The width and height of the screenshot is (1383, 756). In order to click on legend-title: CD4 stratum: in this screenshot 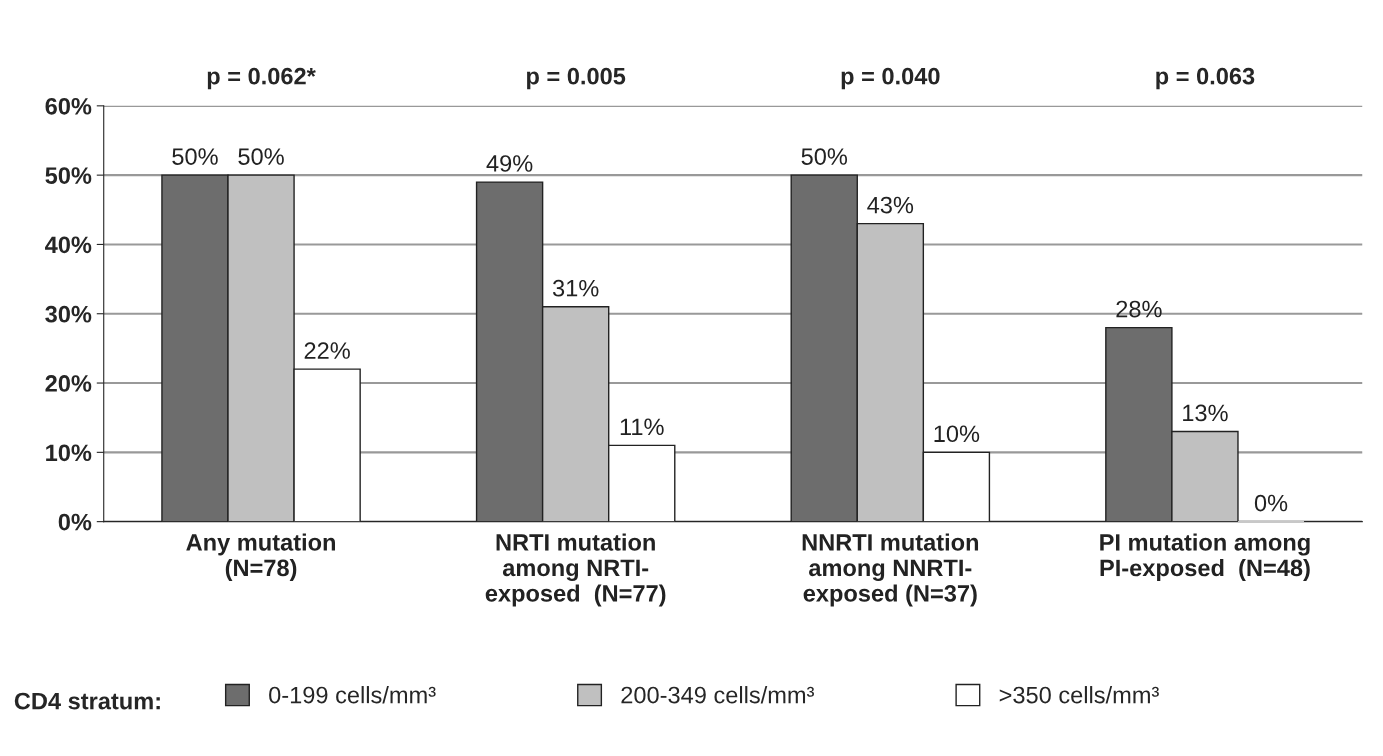, I will do `click(87, 701)`.